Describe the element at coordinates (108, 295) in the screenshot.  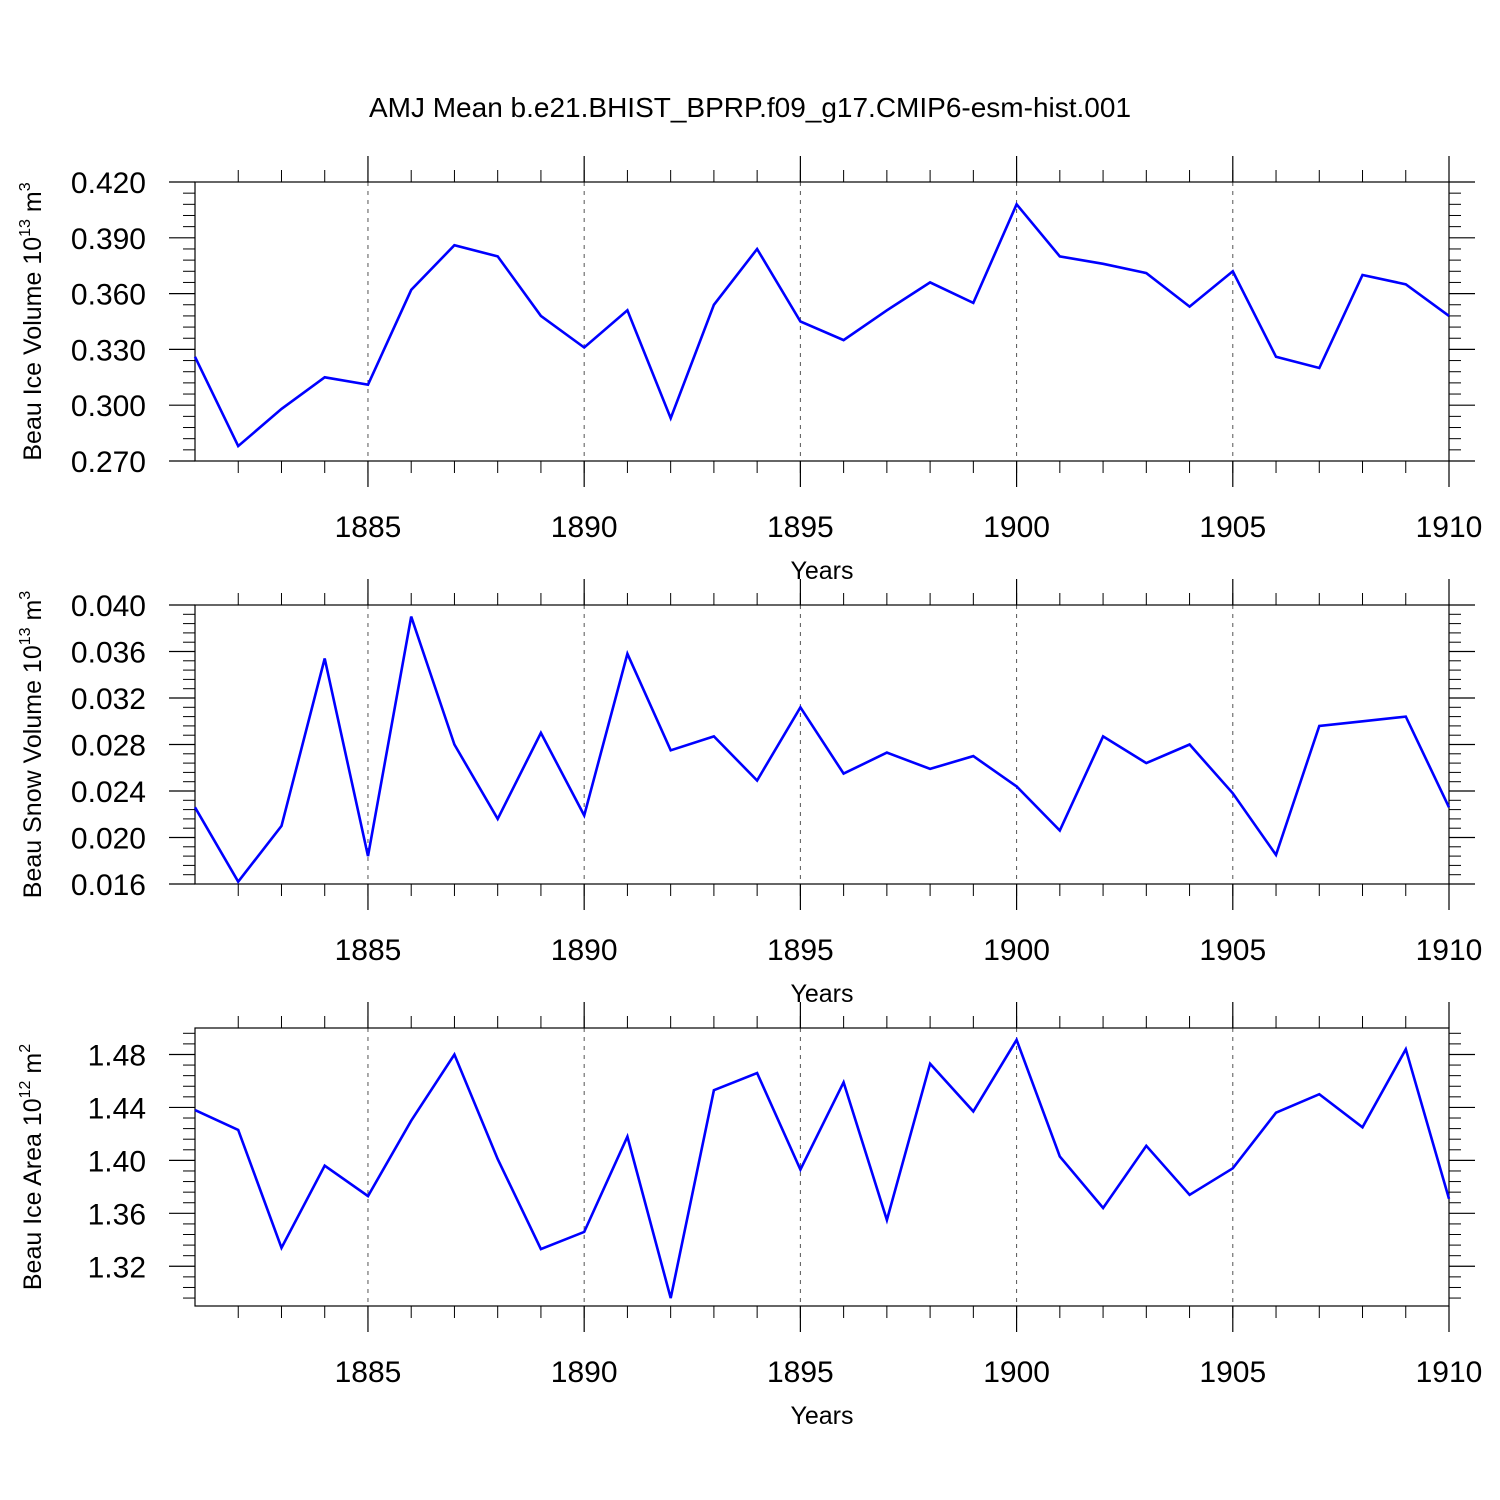
I see `y-tick-label: 0.360` at that location.